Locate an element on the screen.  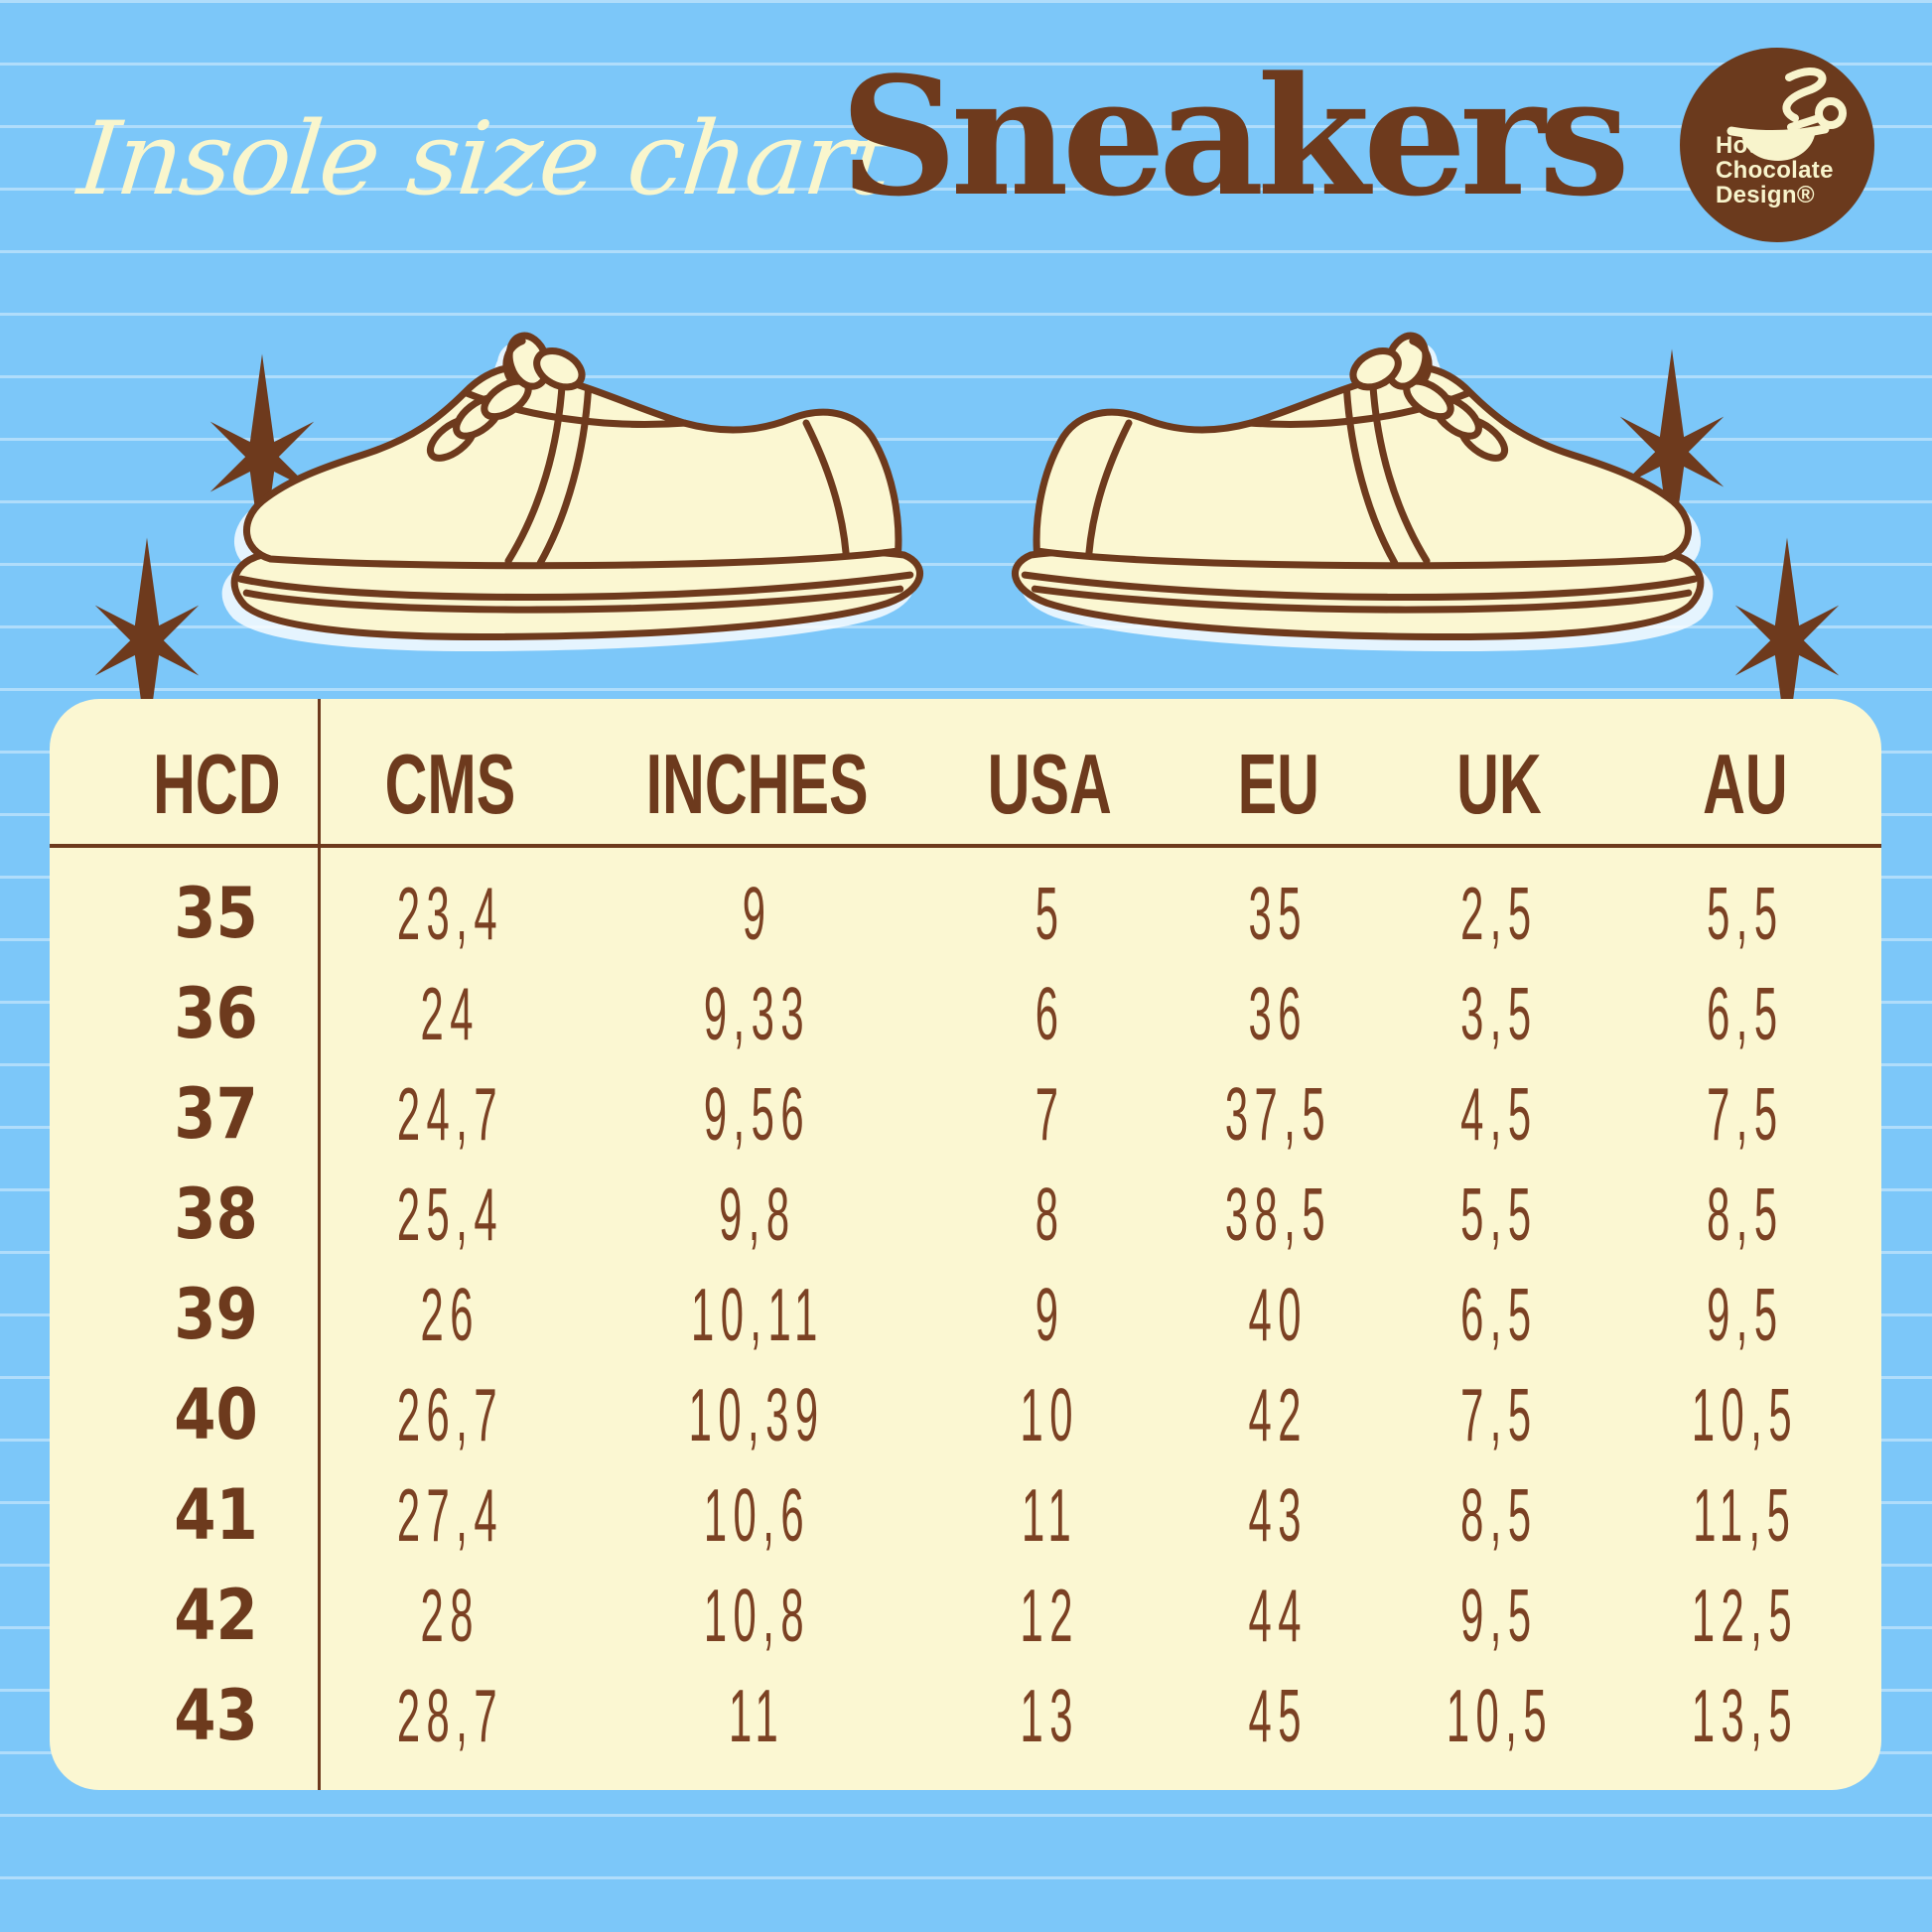
size-label: 39 is located at coordinates (217, 1315).